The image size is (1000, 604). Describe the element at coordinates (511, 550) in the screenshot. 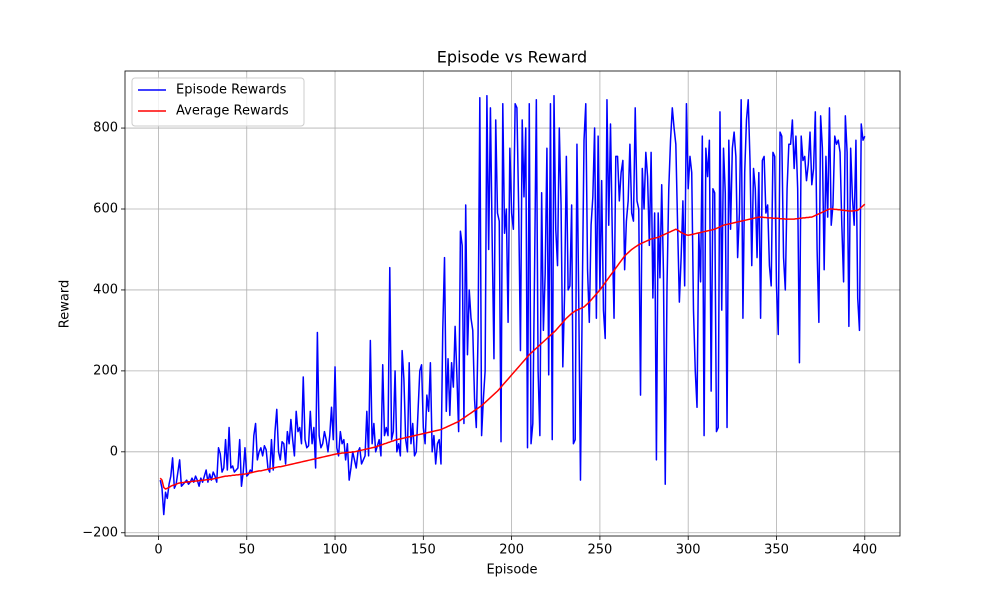

I see `x-tick-label: 200` at that location.